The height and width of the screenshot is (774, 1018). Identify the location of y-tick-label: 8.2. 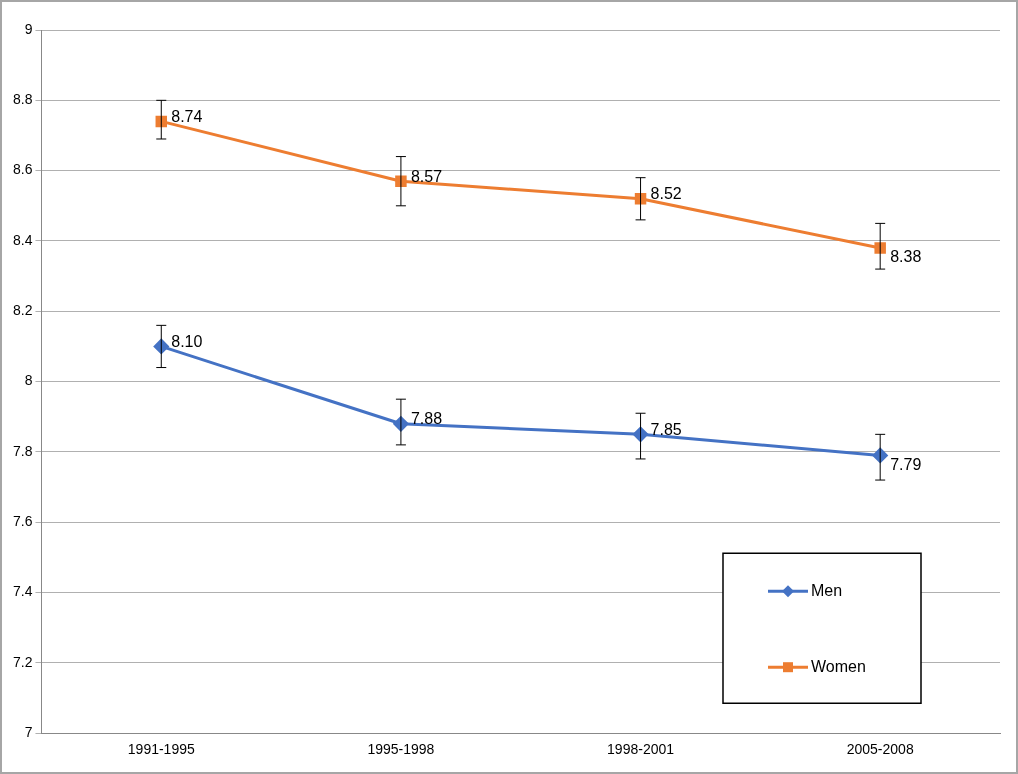
(22, 310).